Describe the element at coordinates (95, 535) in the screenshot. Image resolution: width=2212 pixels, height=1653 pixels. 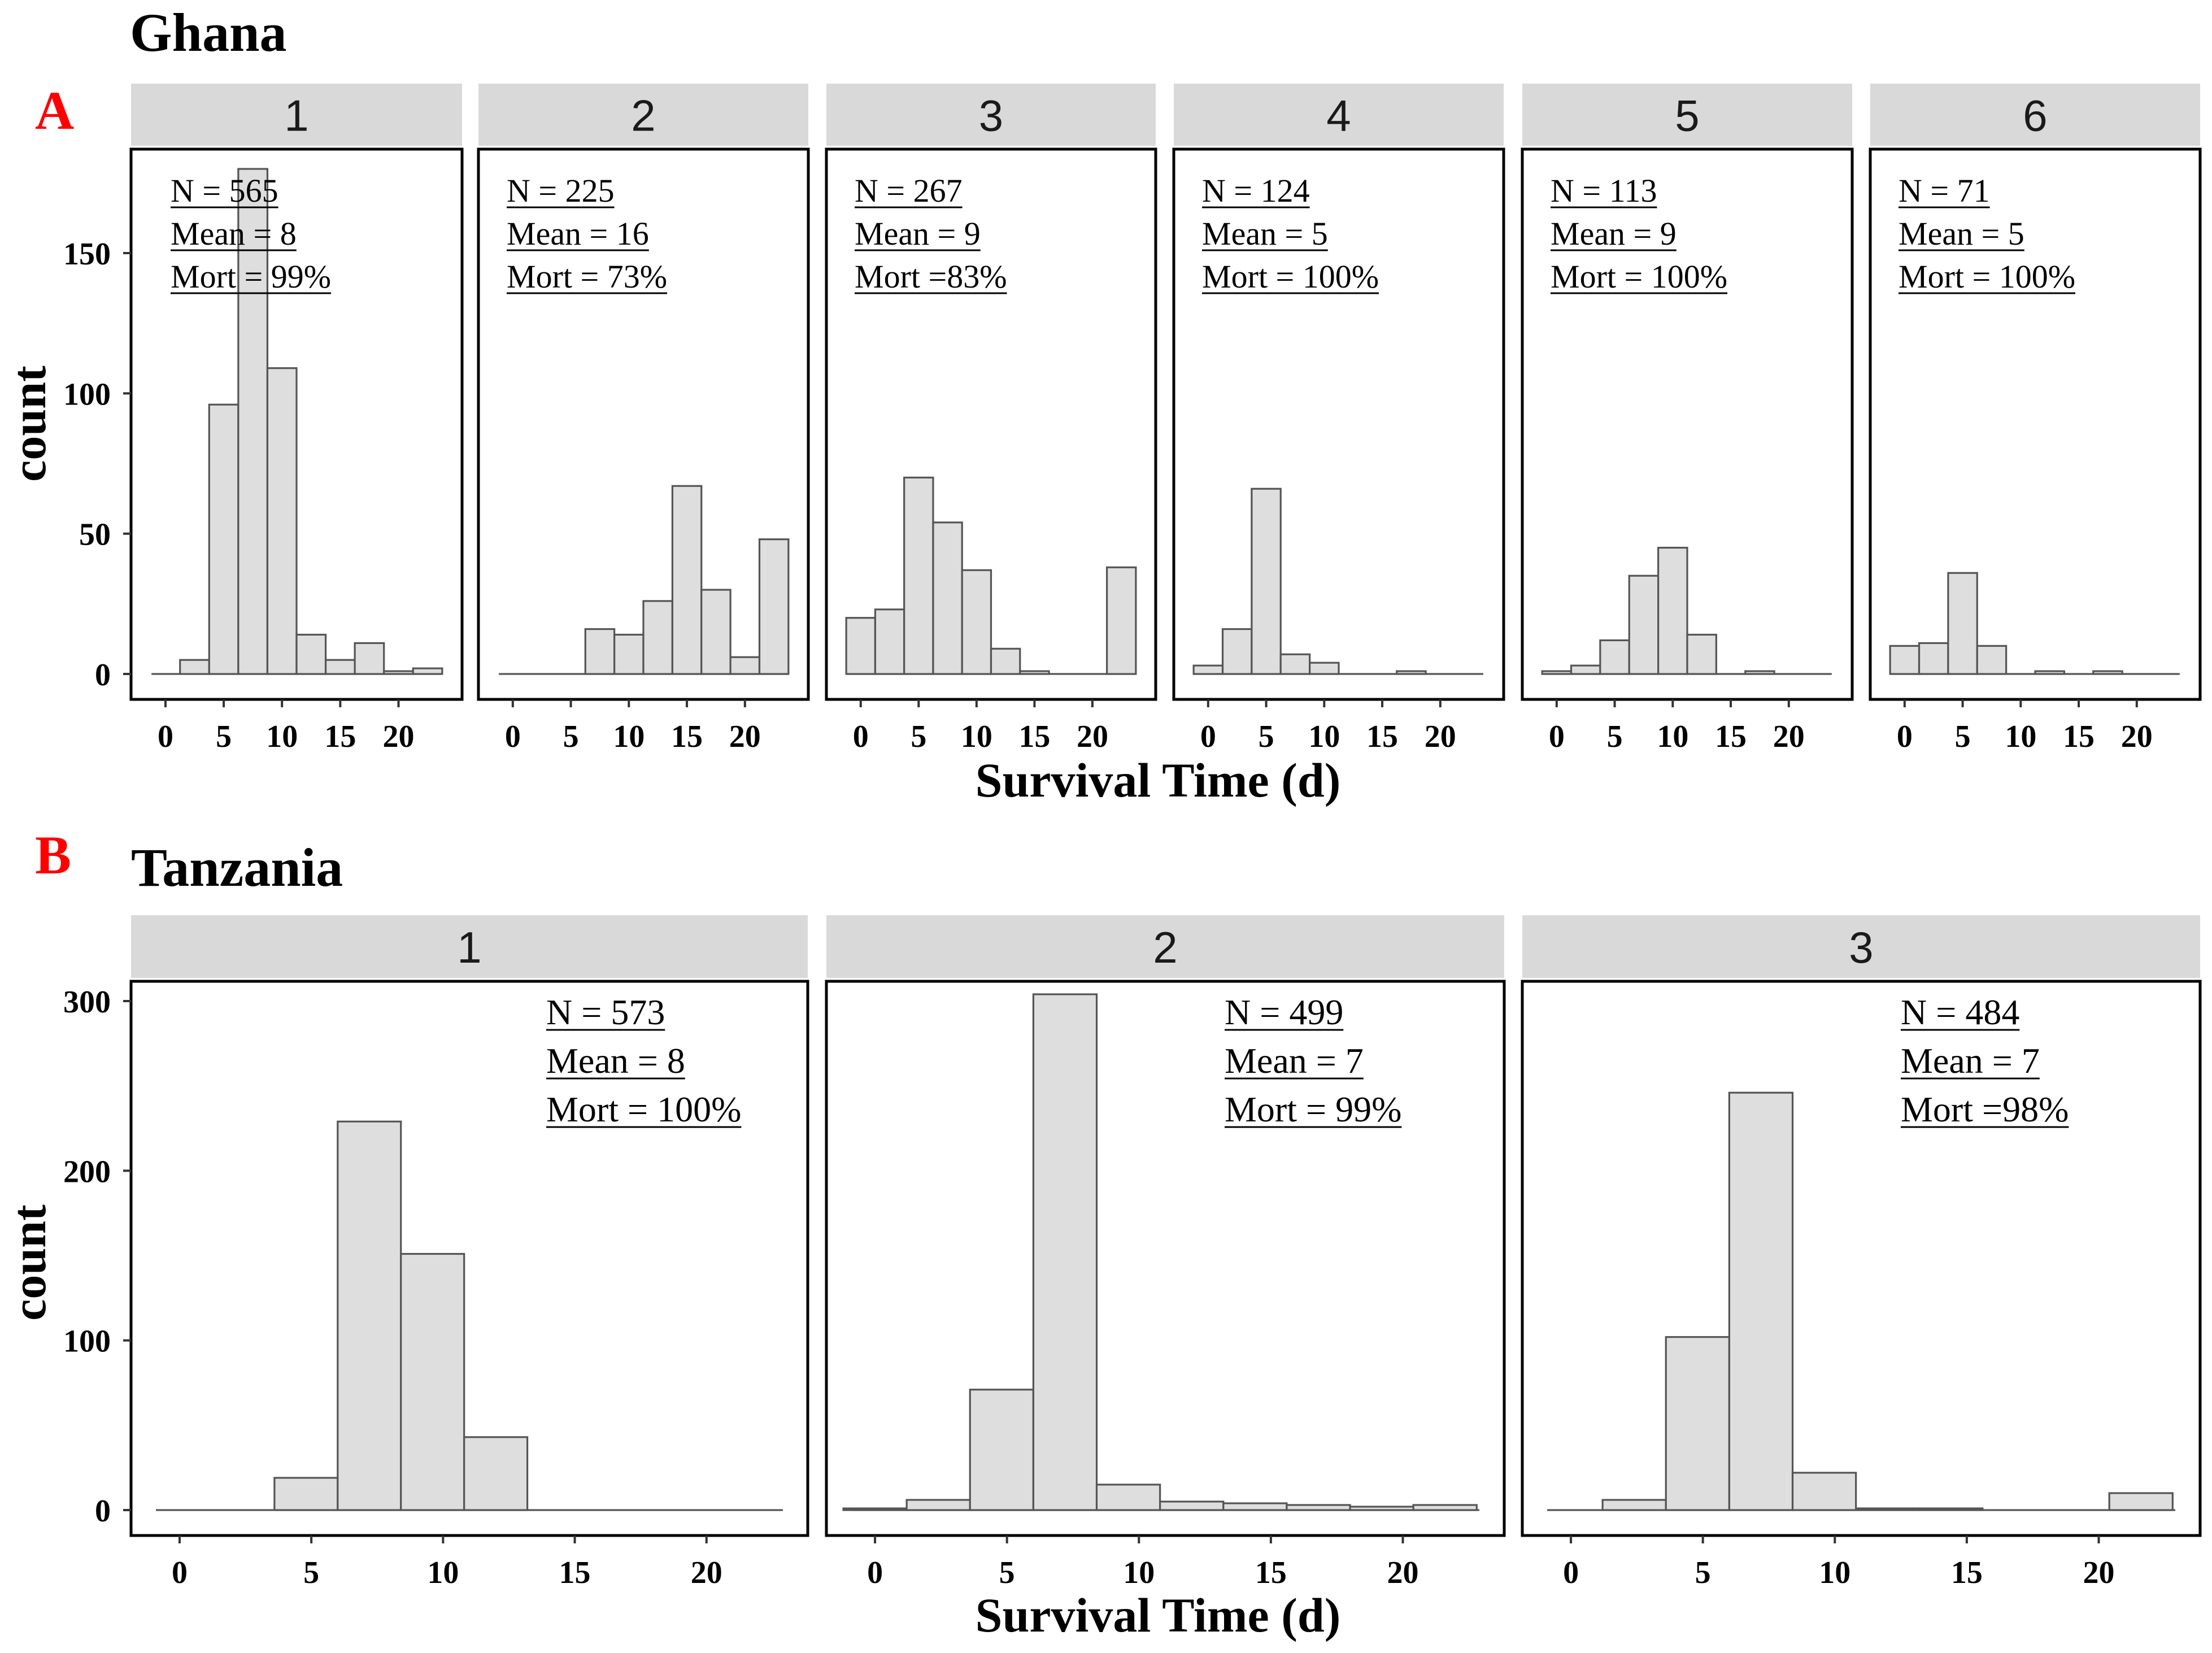
I see `y-tick-label: 50` at that location.